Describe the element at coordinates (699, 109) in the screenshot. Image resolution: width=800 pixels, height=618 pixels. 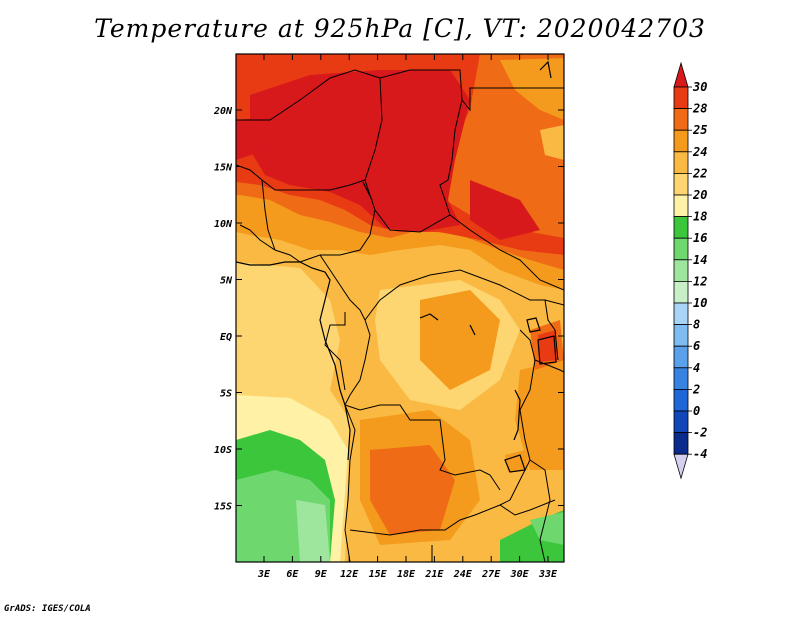
I see `colorbar-label: 28` at that location.